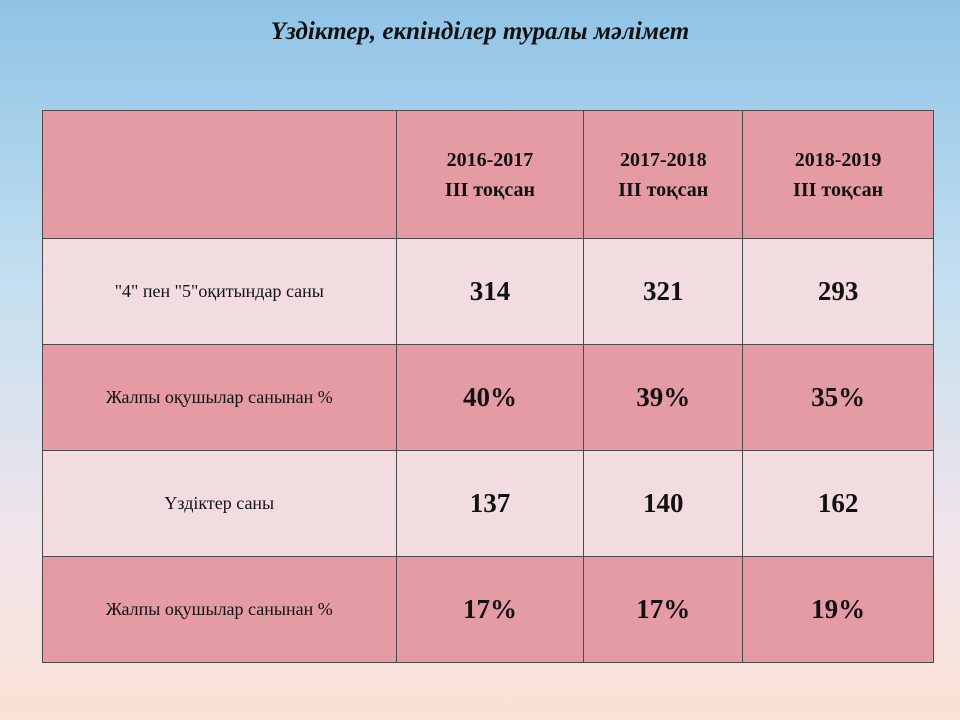 The height and width of the screenshot is (720, 960). I want to click on header-cell: 2018-2019 ІІІ тоқсан, so click(838, 174).